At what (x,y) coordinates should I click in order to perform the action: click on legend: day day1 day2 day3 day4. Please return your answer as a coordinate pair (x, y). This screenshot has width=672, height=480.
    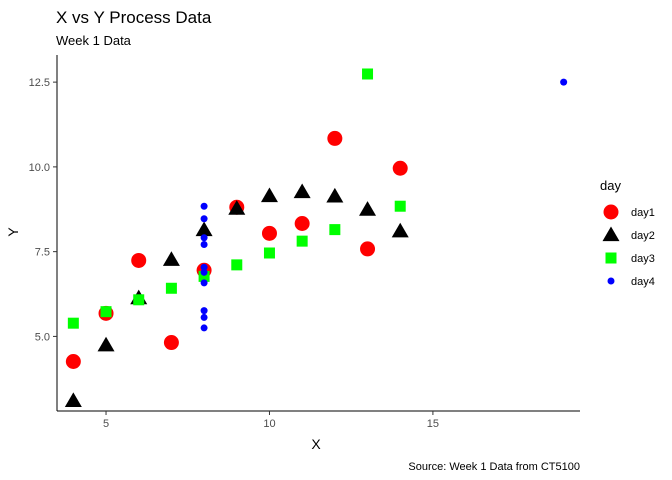
    Looking at the image, I should click on (627, 233).